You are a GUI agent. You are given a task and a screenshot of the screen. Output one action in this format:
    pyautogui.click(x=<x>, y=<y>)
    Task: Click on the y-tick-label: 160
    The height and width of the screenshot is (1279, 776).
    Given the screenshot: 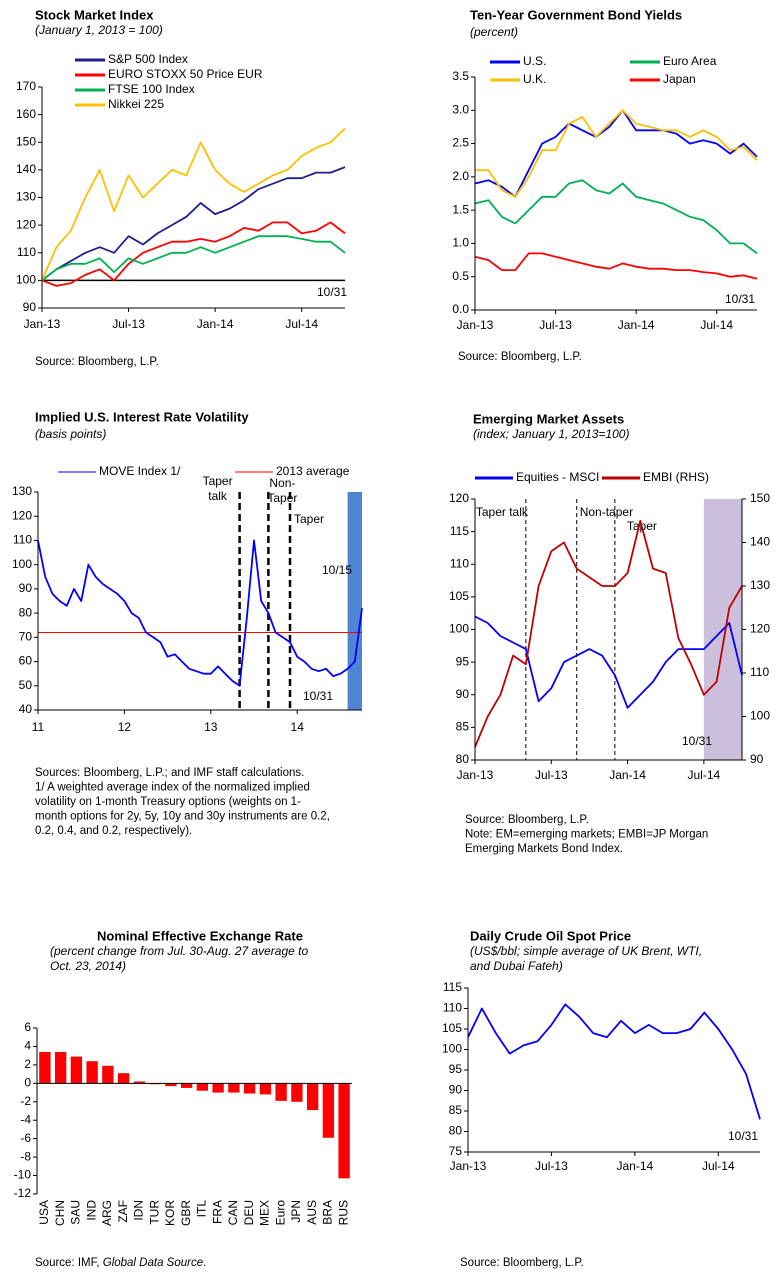 What is the action you would take?
    pyautogui.click(x=26, y=114)
    